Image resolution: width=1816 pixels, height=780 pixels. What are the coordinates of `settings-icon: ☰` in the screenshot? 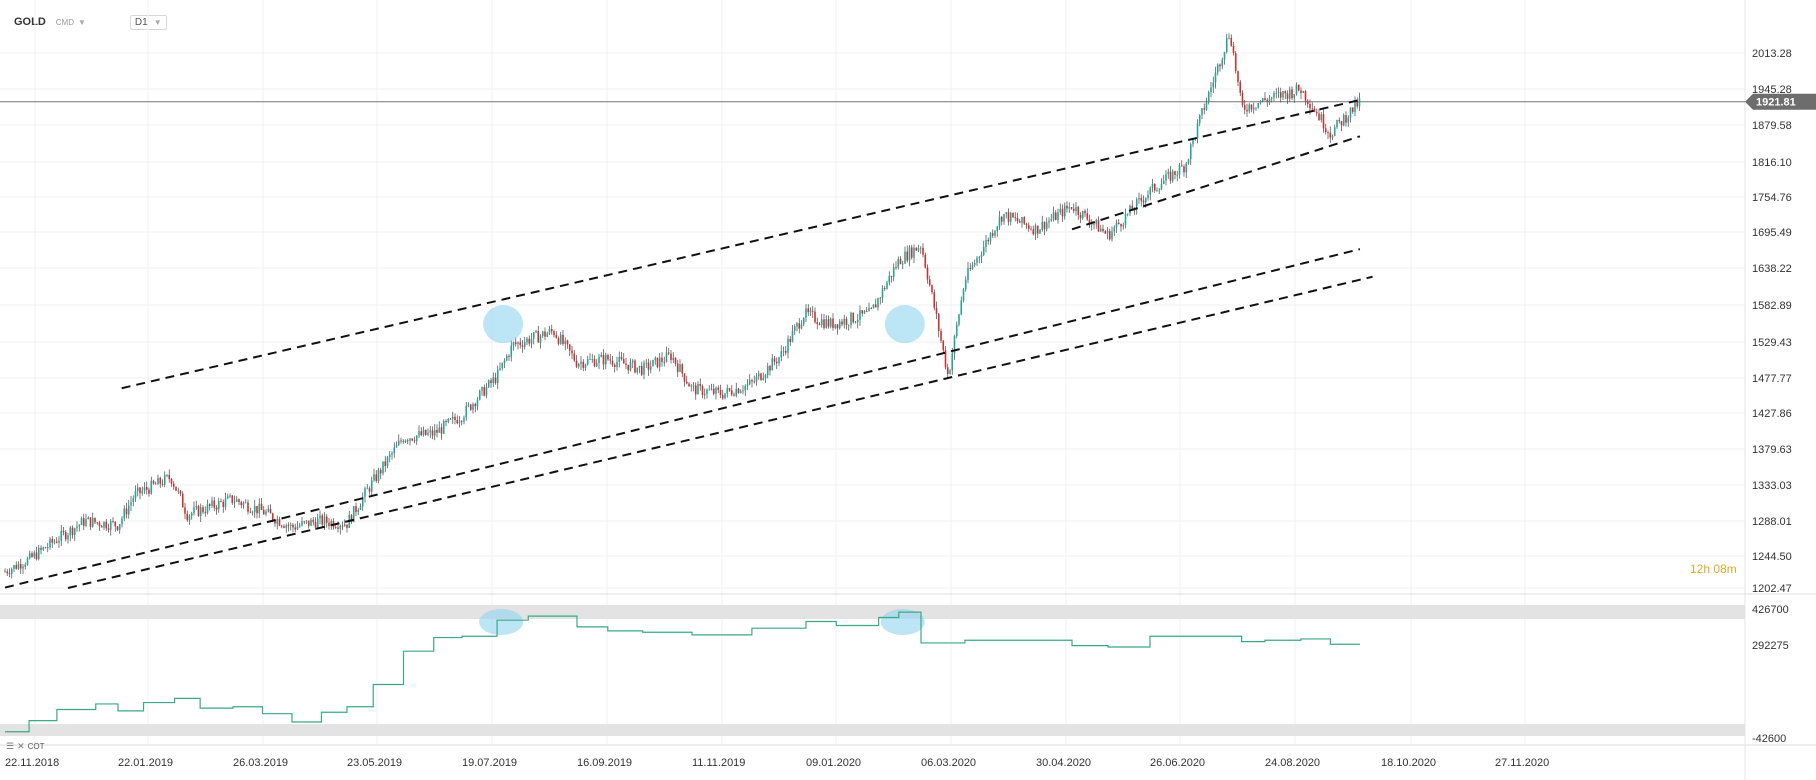 It's located at (10, 745).